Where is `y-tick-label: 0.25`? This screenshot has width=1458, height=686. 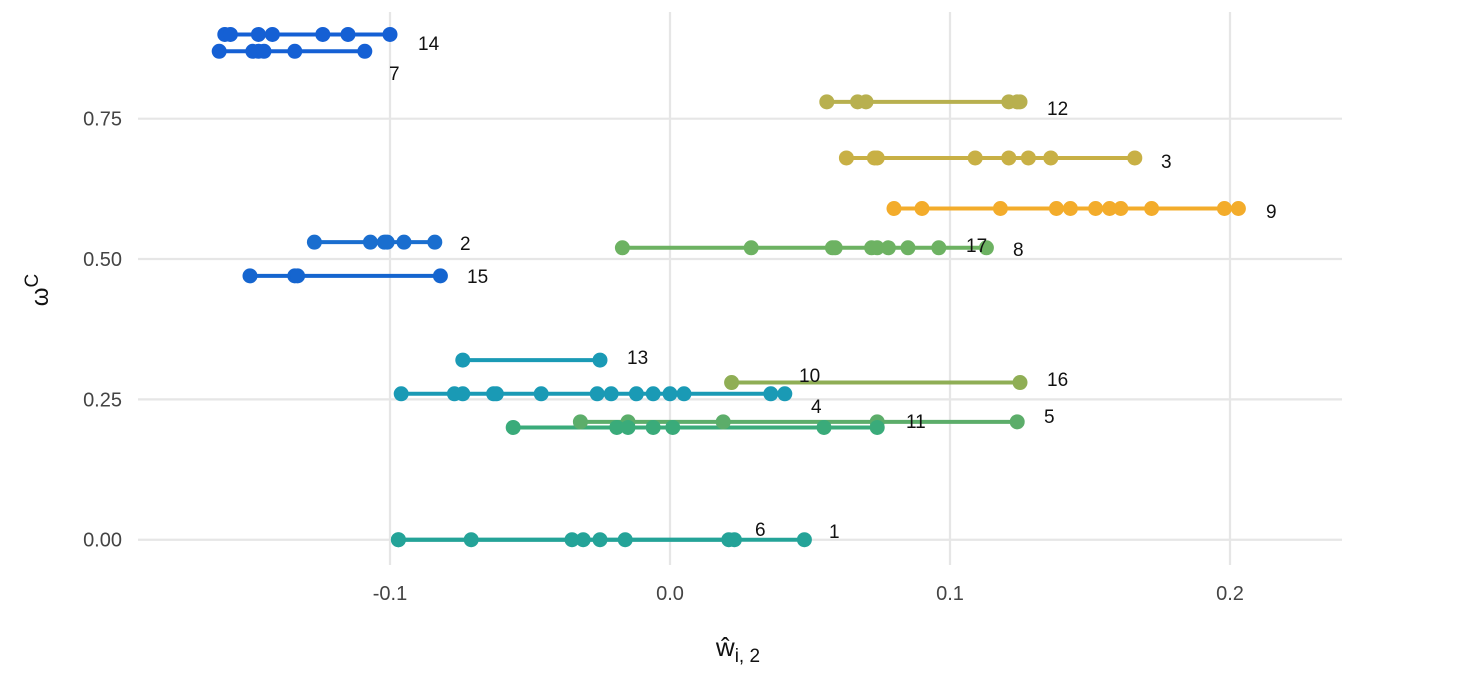
y-tick-label: 0.25 is located at coordinates (102, 400).